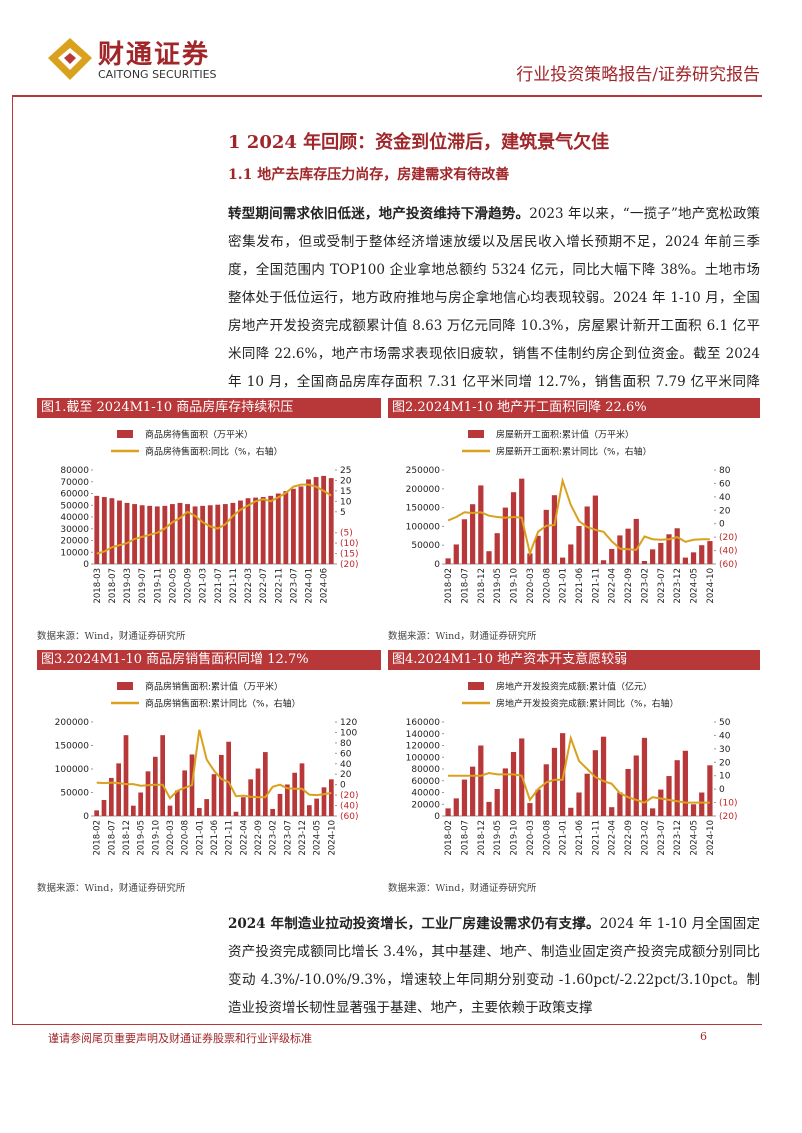 The image size is (802, 1133). I want to click on x-tick-label: 2022-09, so click(629, 838).